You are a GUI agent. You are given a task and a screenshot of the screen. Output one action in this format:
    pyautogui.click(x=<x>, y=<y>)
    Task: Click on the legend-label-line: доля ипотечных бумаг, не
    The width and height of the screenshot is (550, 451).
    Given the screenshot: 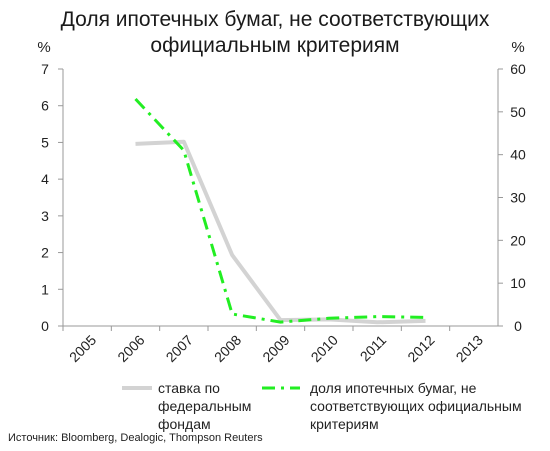 What is the action you would take?
    pyautogui.click(x=393, y=388)
    